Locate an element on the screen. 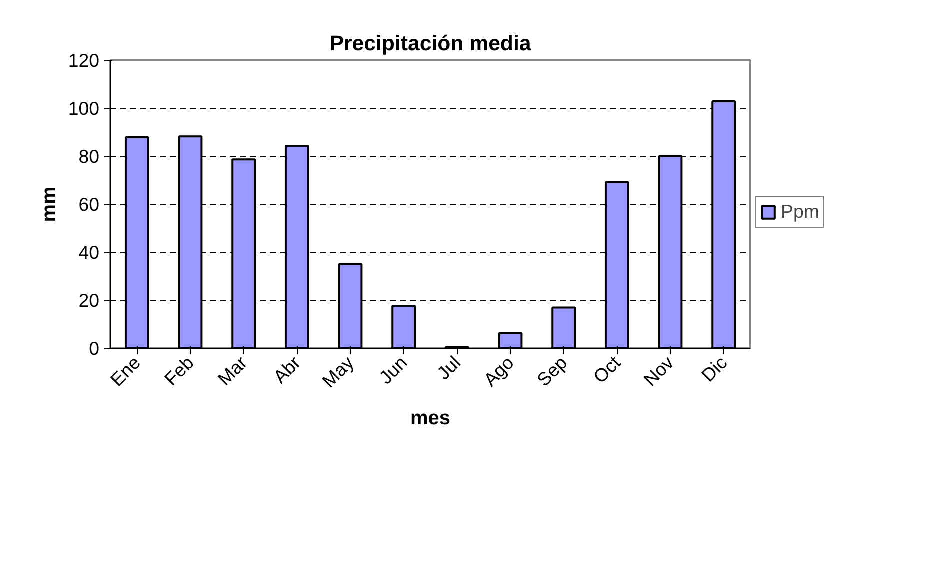 The height and width of the screenshot is (563, 937). x-tick-label: Nov is located at coordinates (659, 371).